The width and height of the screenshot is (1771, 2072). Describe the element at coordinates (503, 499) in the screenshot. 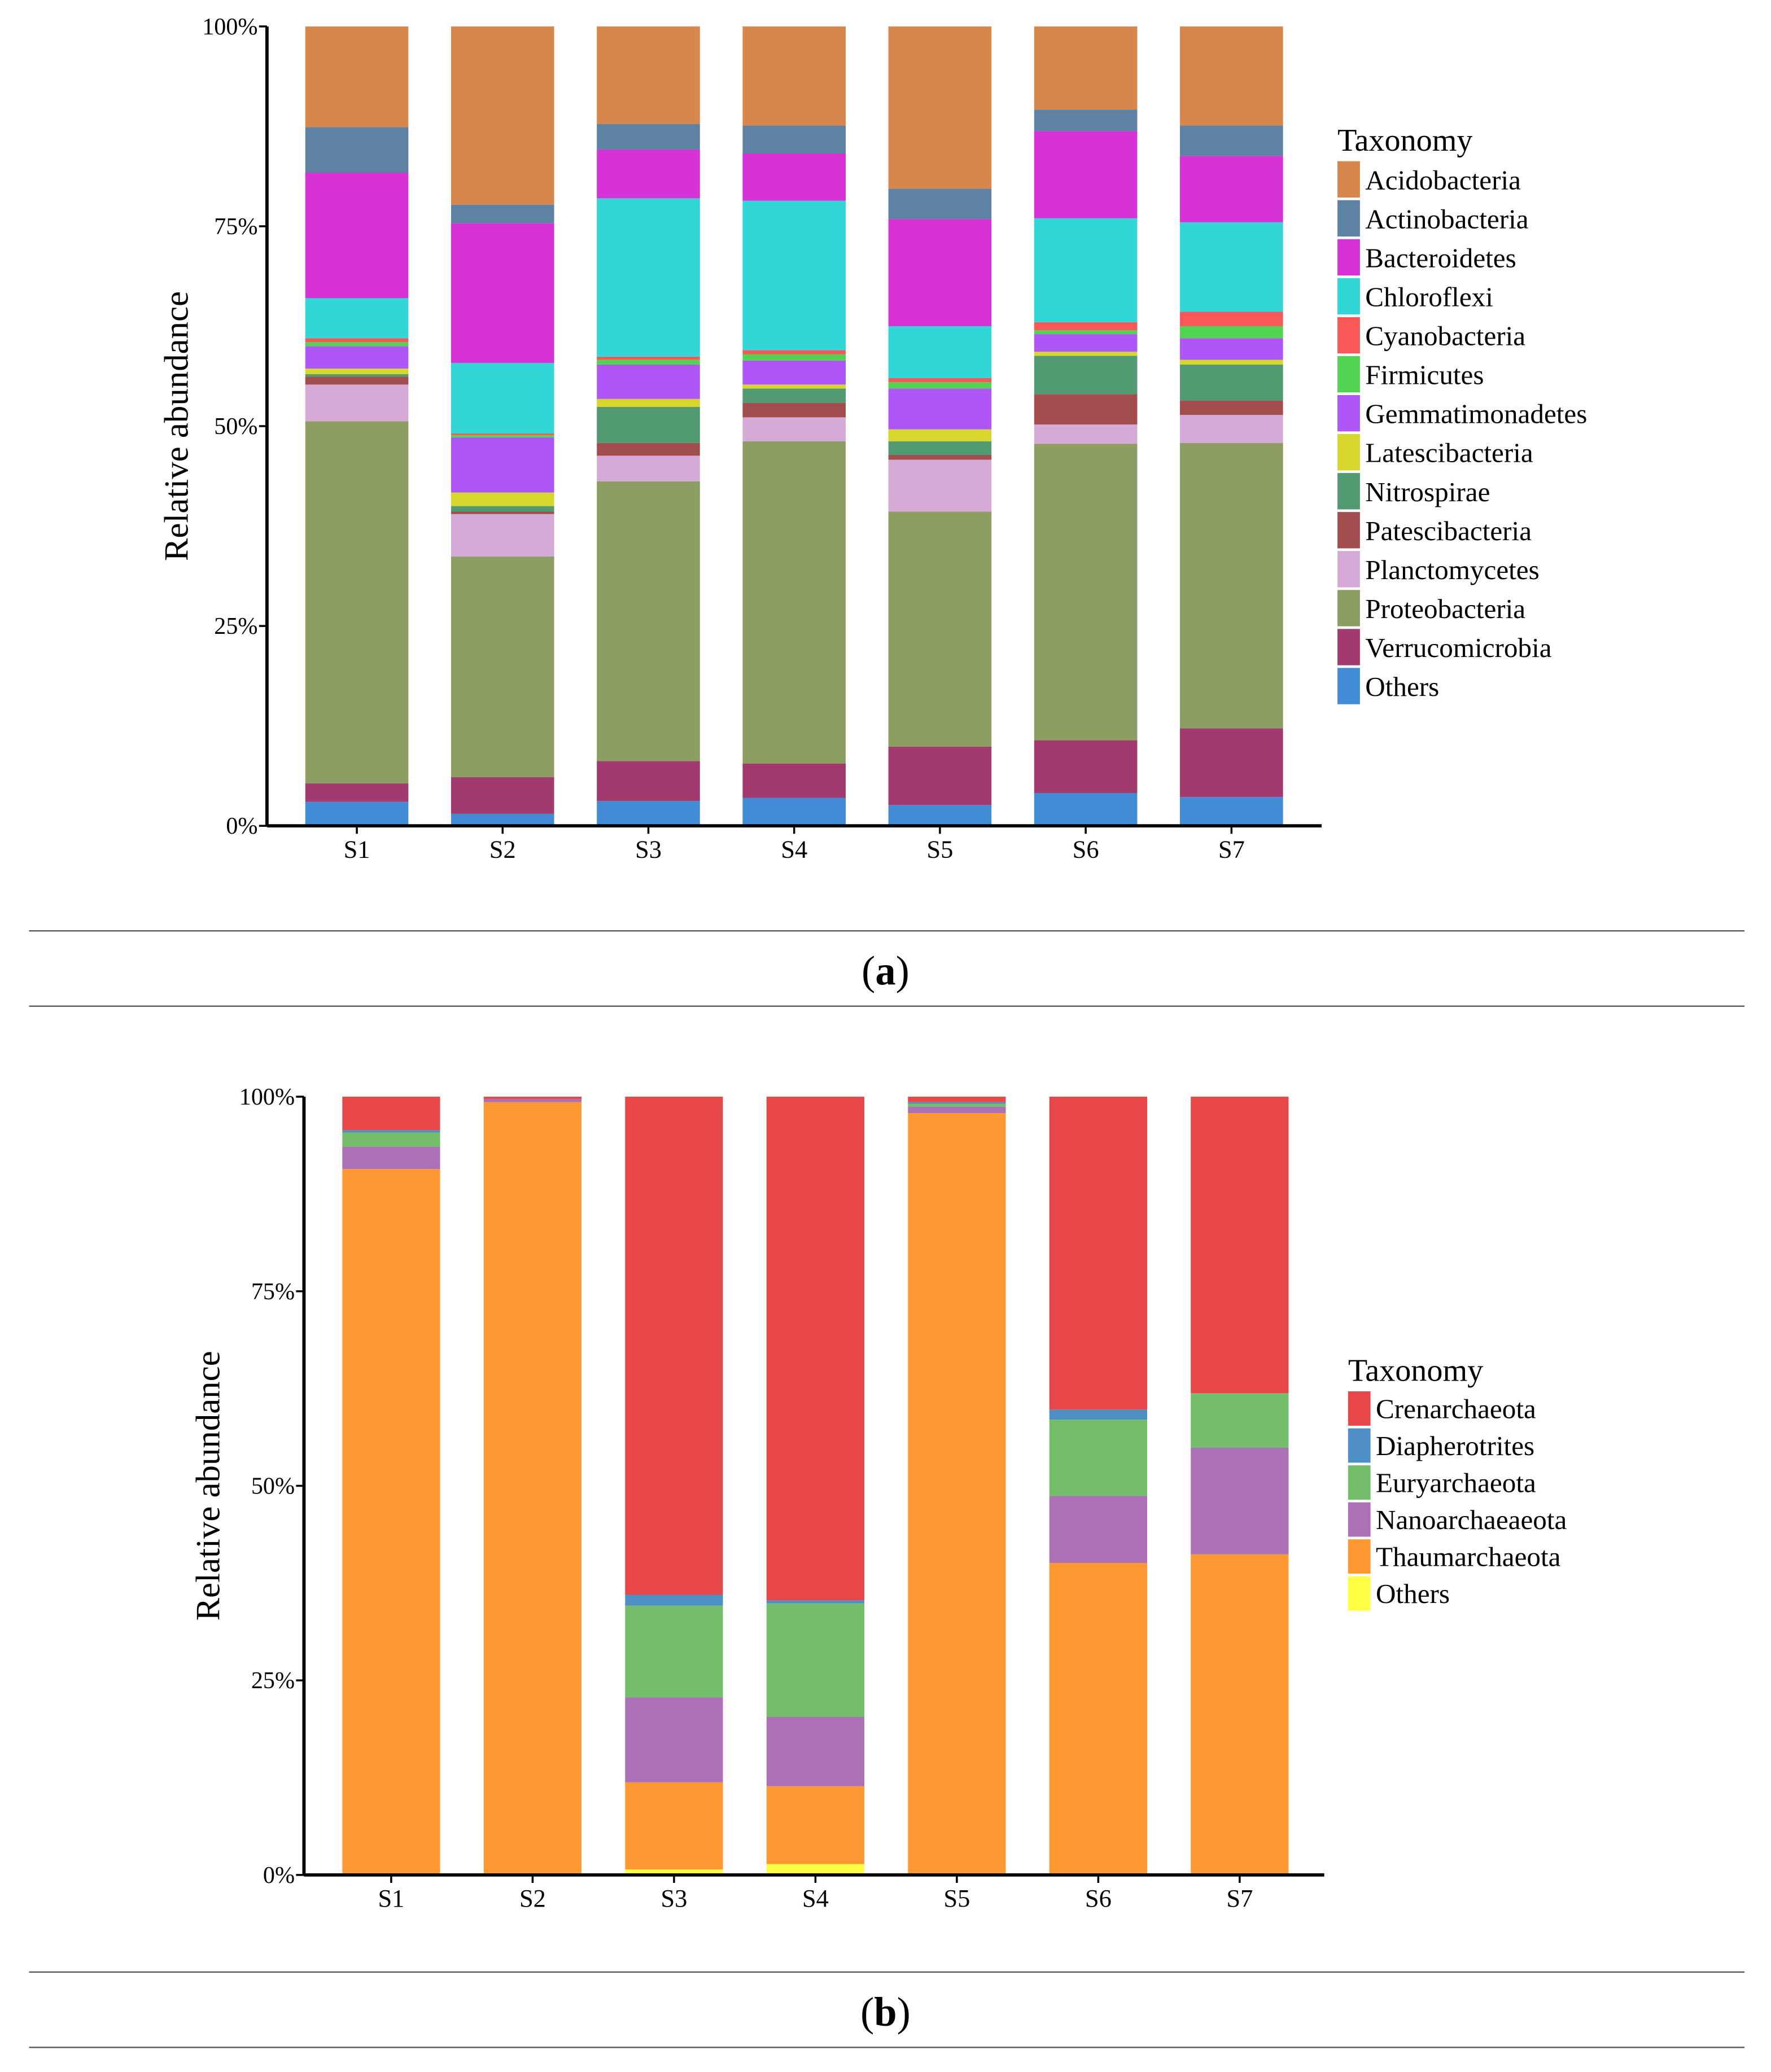

I see `bar-segment-S2-latescibacteria` at that location.